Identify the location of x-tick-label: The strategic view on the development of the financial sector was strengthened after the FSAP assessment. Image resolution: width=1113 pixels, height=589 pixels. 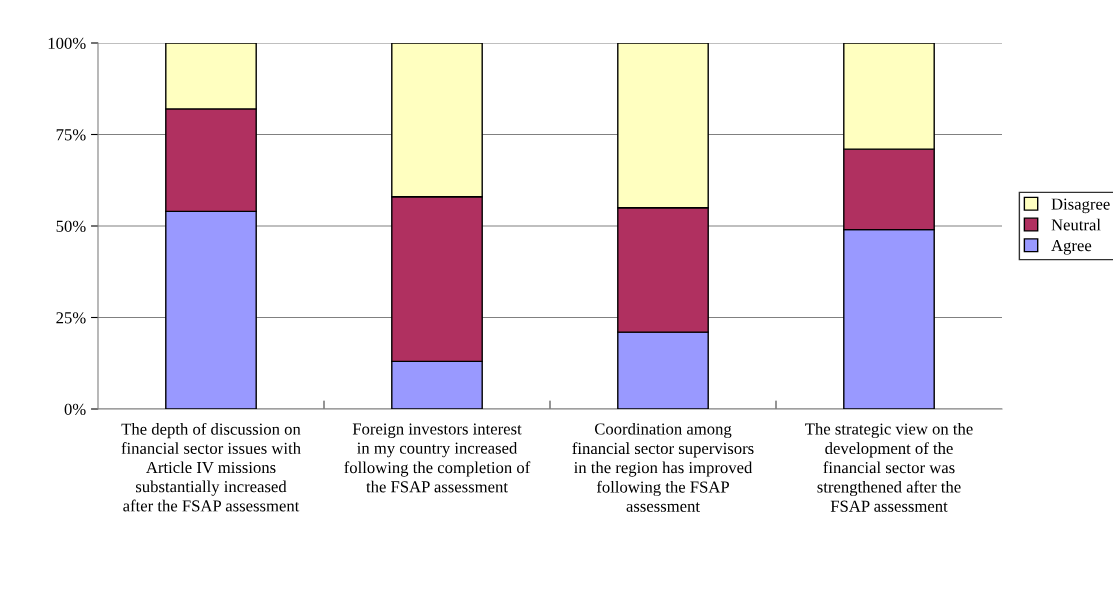
(889, 467).